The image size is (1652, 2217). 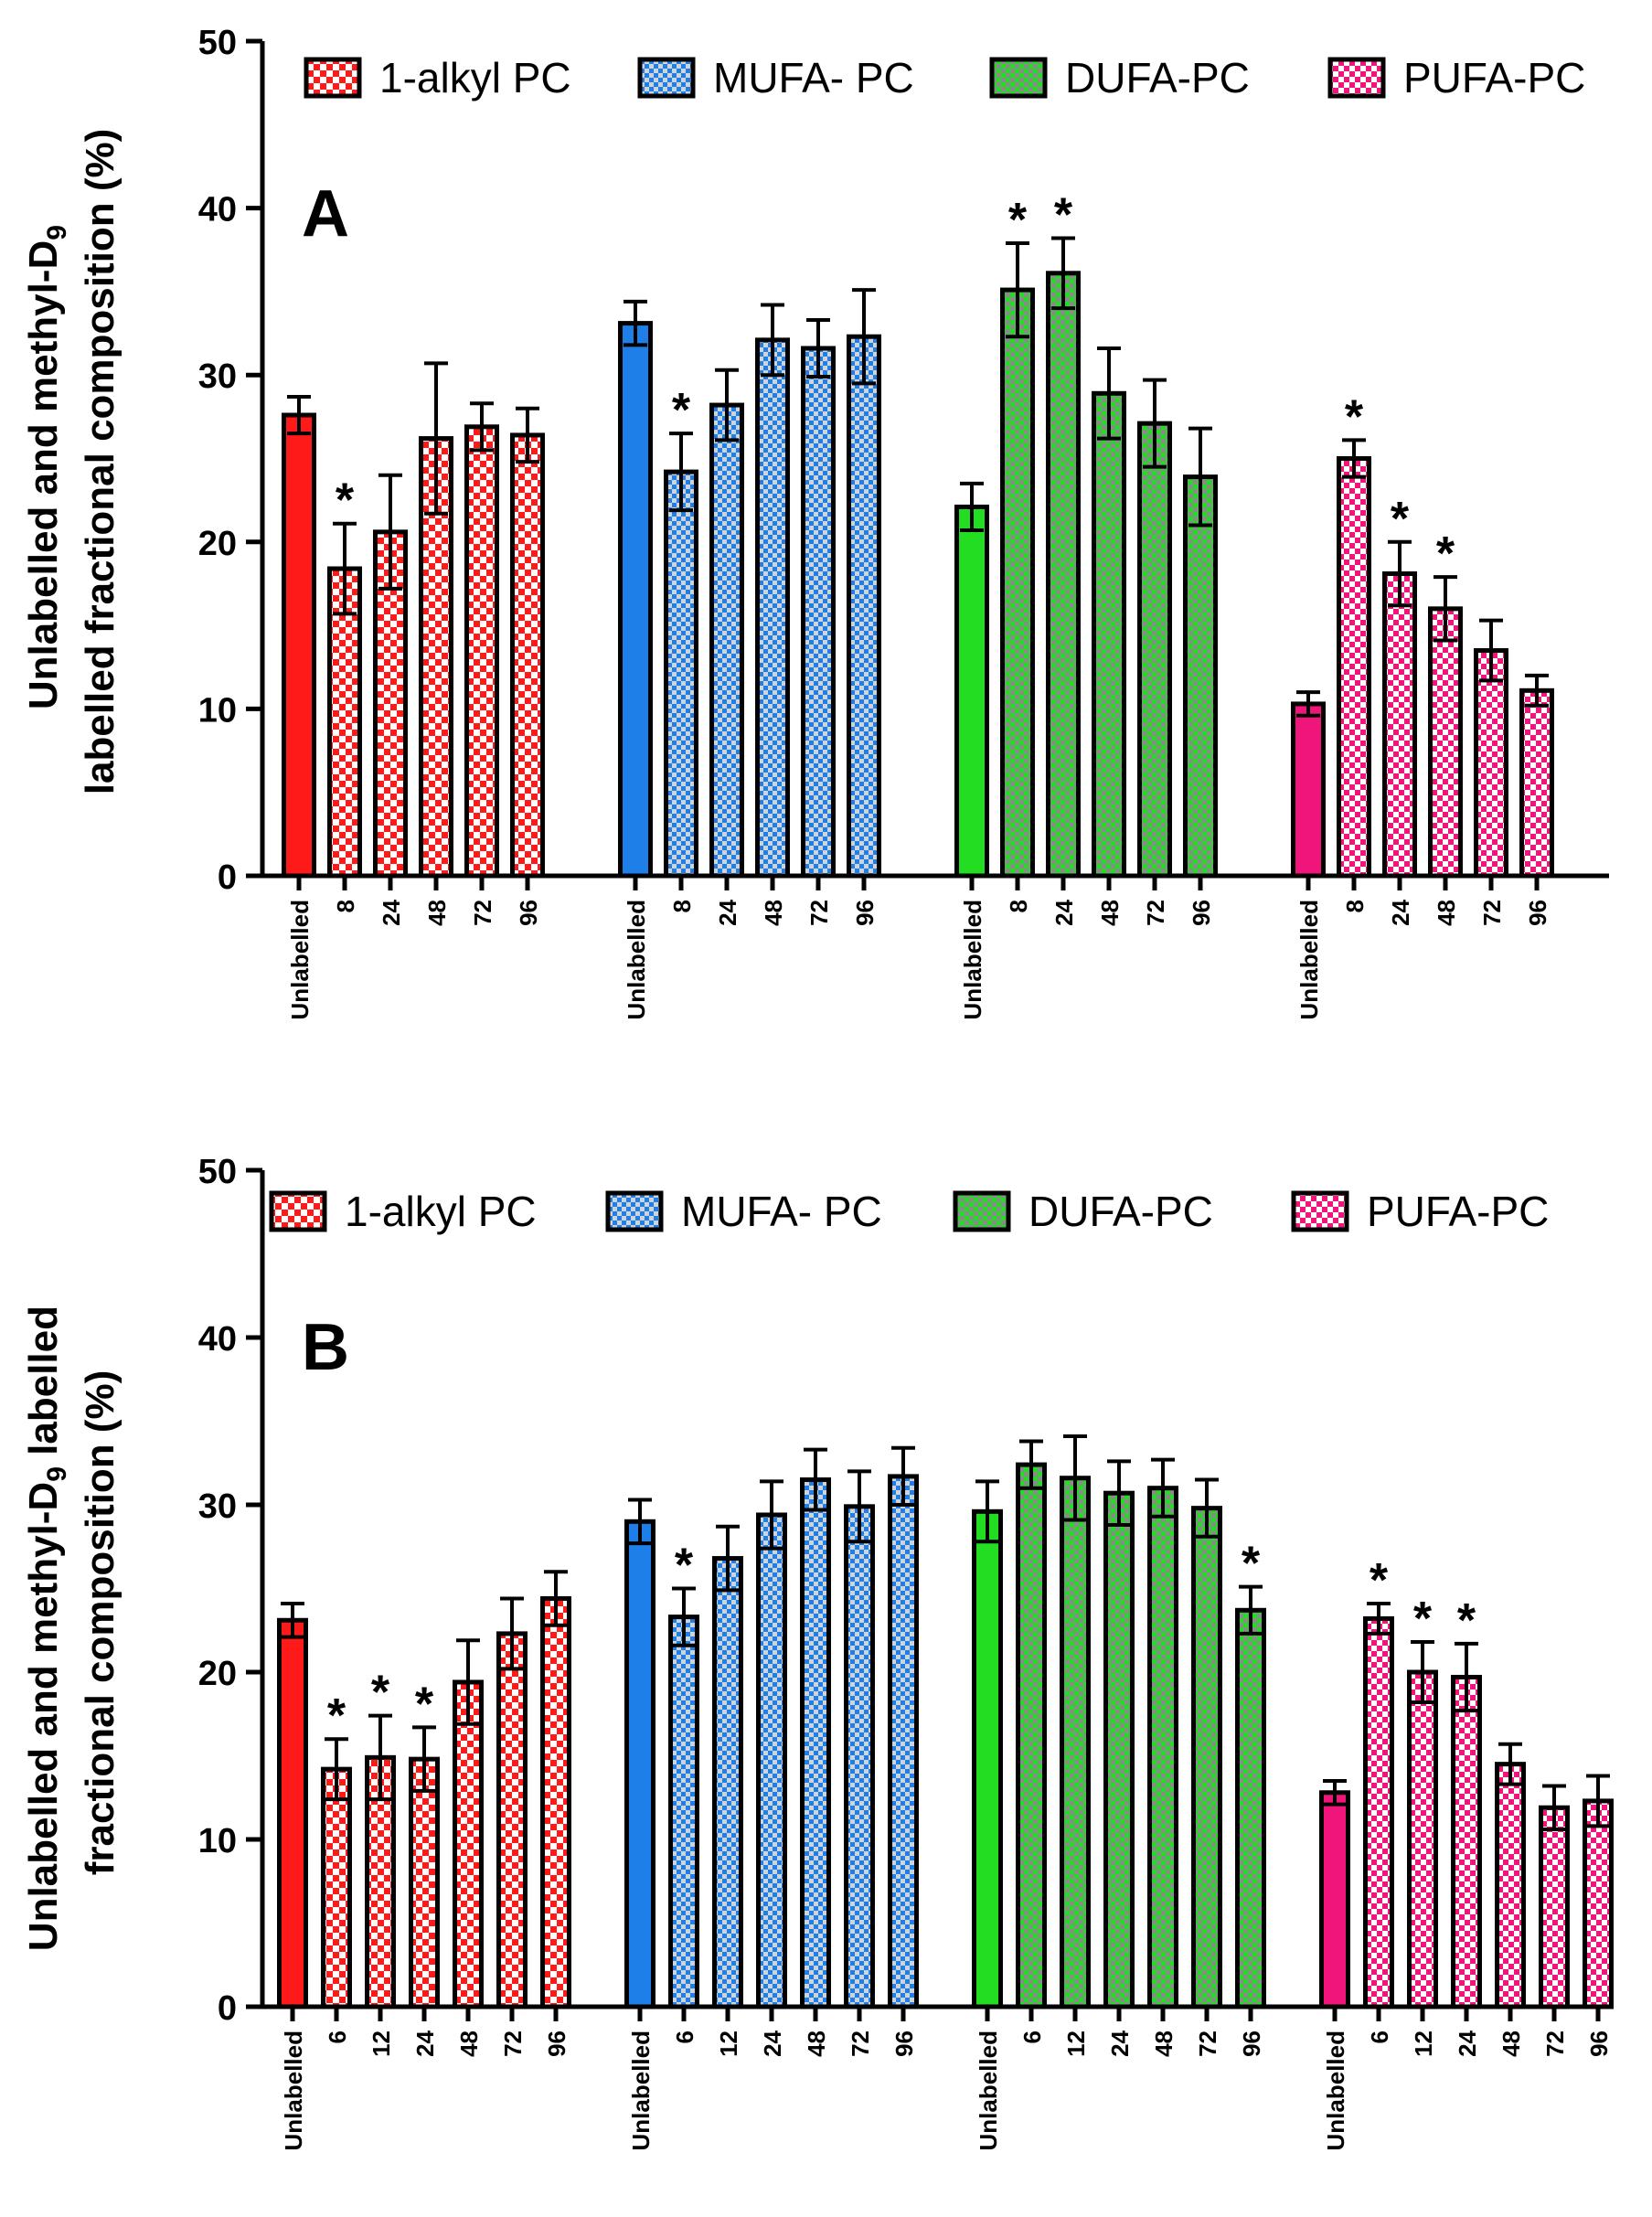 What do you see at coordinates (218, 711) in the screenshot?
I see `y-tick-label: 10` at bounding box center [218, 711].